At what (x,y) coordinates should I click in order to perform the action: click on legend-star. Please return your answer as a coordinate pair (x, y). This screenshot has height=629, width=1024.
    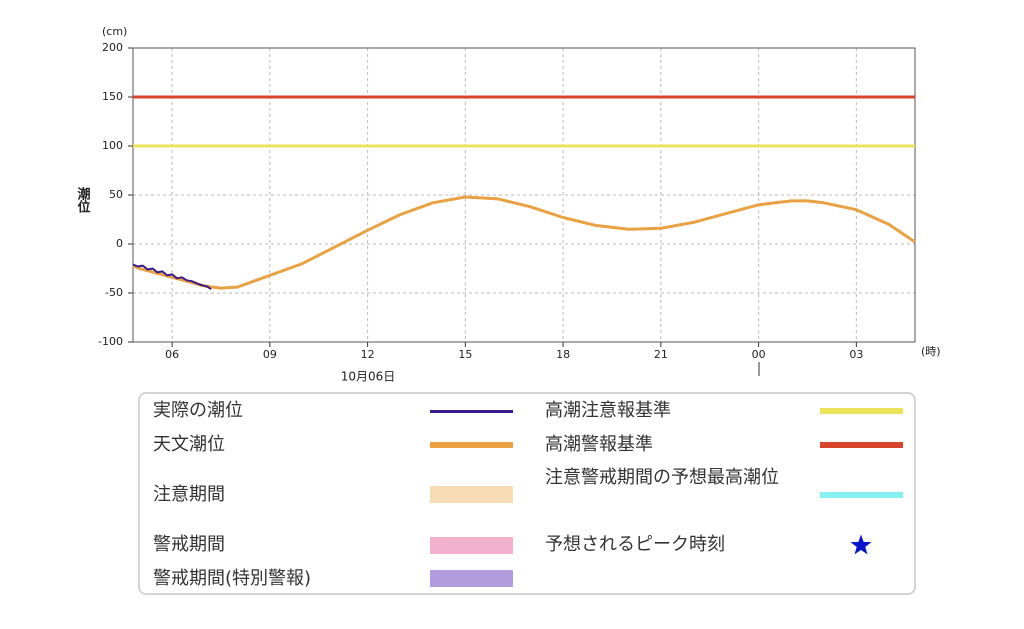
    Looking at the image, I should click on (861, 544).